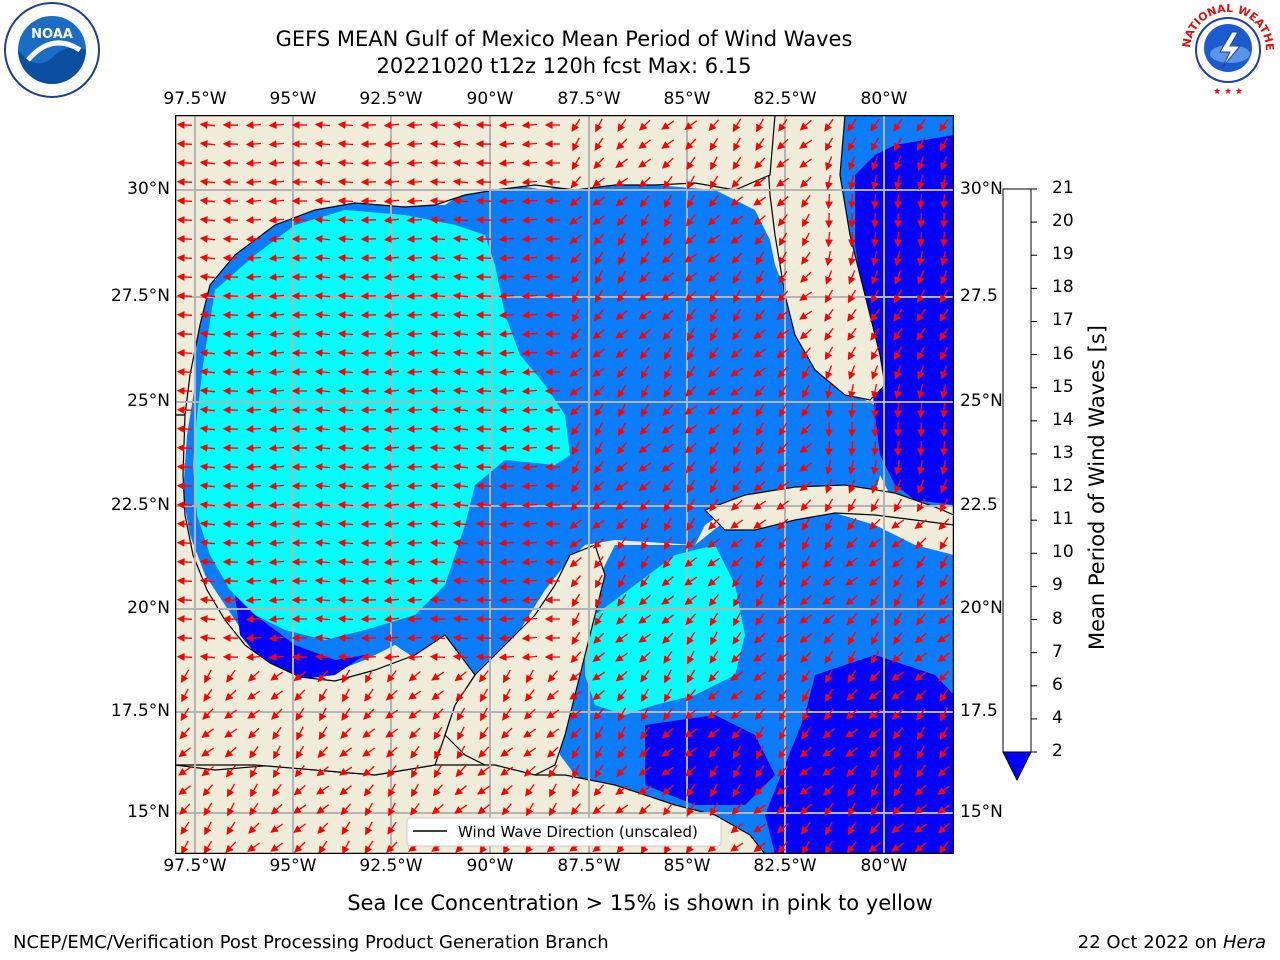 The height and width of the screenshot is (960, 1280). Describe the element at coordinates (1057, 585) in the screenshot. I see `colorbar-tick-label: 9` at that location.